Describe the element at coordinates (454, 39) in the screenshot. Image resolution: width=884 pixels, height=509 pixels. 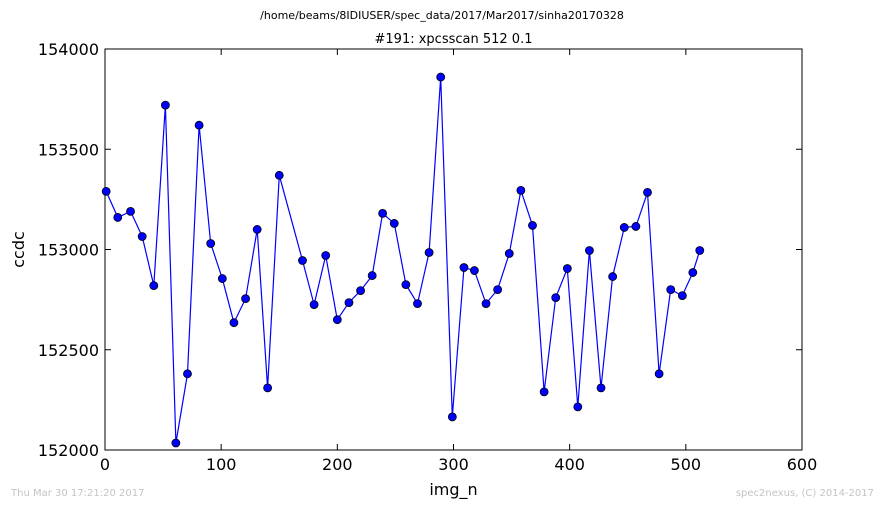
I see `chart-title: #191: xpcsscan 512 0.1` at that location.